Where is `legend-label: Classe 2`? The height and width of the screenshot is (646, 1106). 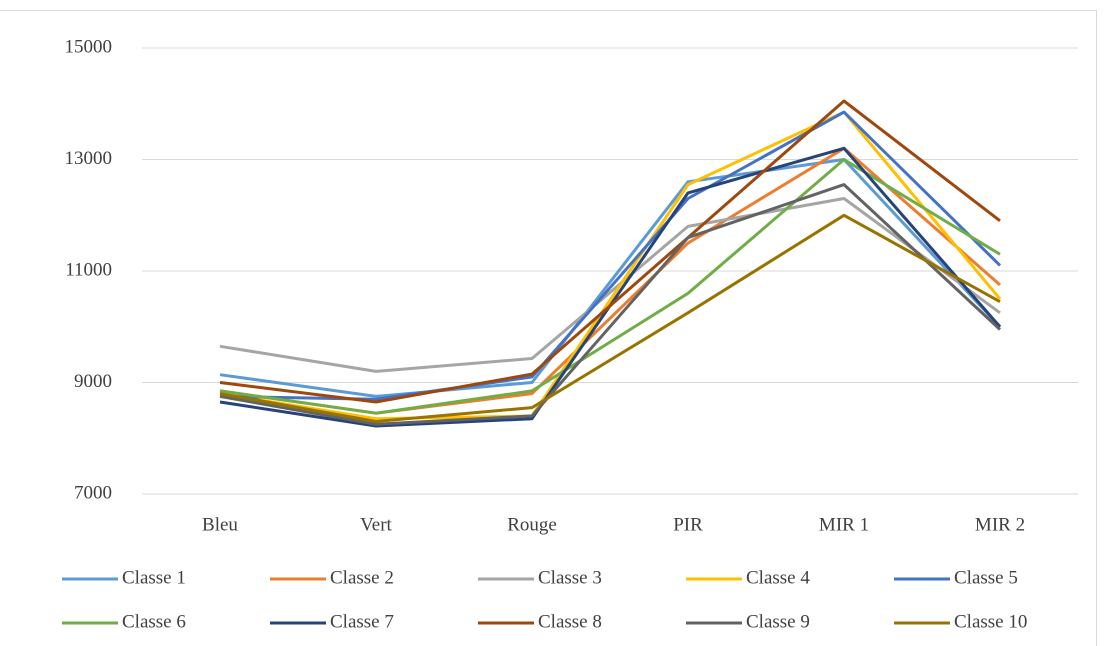 legend-label: Classe 2 is located at coordinates (362, 577).